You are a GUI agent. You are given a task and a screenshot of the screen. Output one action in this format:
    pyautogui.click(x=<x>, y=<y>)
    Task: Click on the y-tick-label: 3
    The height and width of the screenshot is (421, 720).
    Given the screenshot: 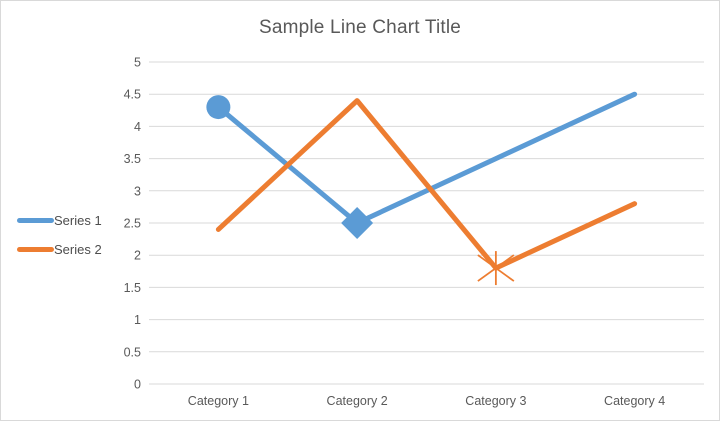 What is the action you would take?
    pyautogui.click(x=137, y=191)
    